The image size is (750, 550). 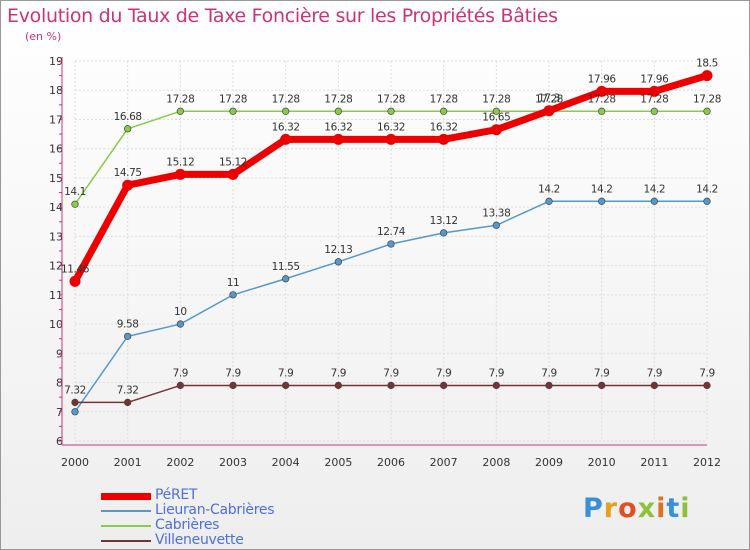 What do you see at coordinates (496, 118) in the screenshot?
I see `data-label: 16.65` at bounding box center [496, 118].